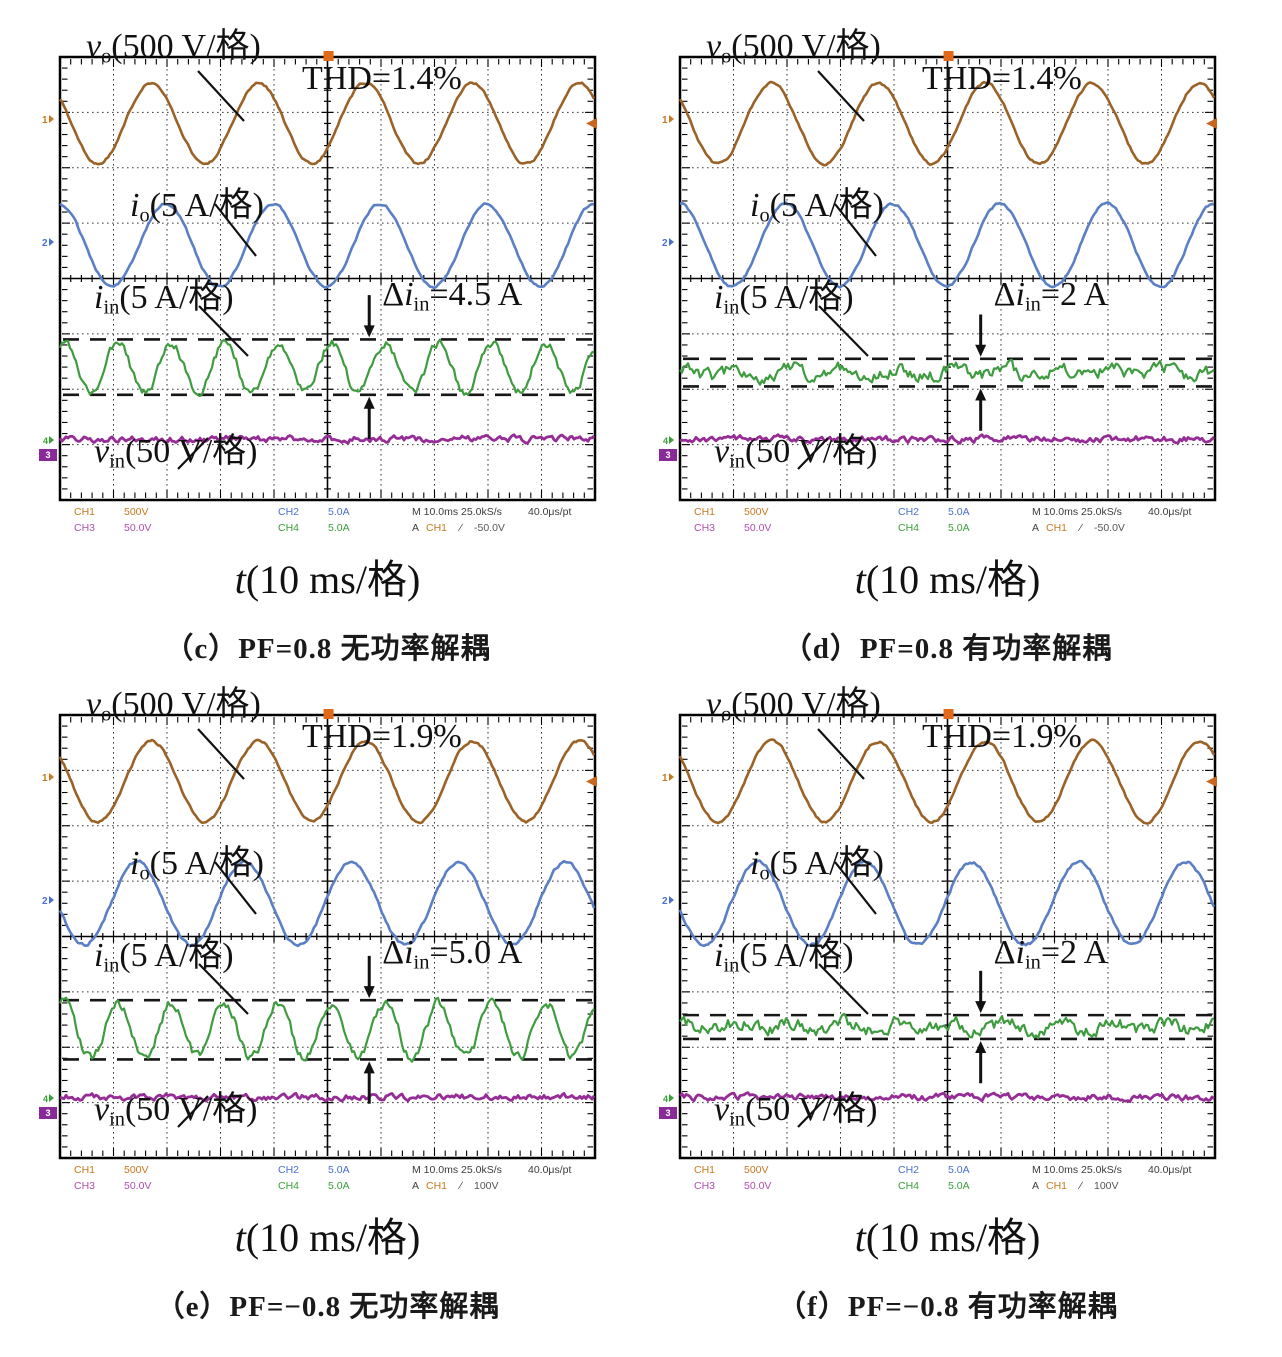 This screenshot has width=1282, height=1357. Describe the element at coordinates (1002, 736) in the screenshot. I see `thd-label: THD=1.9%` at that location.